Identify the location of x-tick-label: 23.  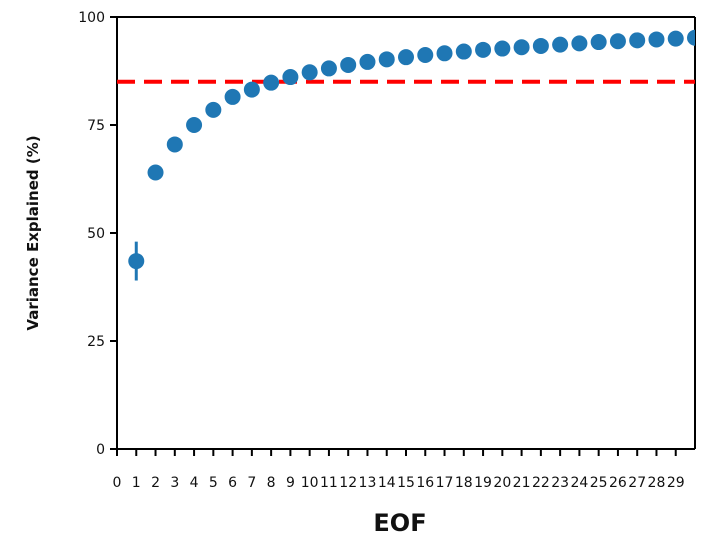
(560, 483).